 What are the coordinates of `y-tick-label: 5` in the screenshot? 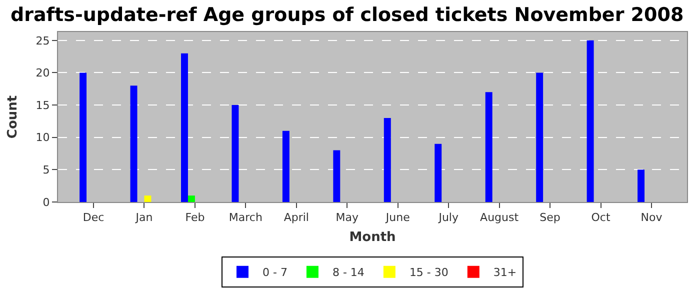 It's located at (46, 170).